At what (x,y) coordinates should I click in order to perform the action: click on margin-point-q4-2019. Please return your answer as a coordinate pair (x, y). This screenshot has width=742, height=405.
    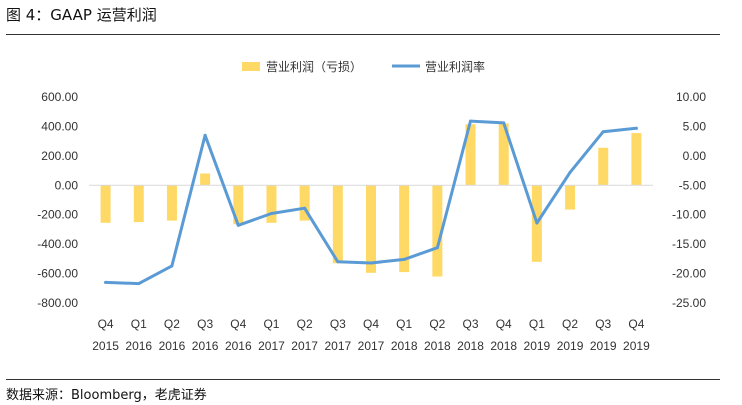
    Looking at the image, I should click on (636, 128).